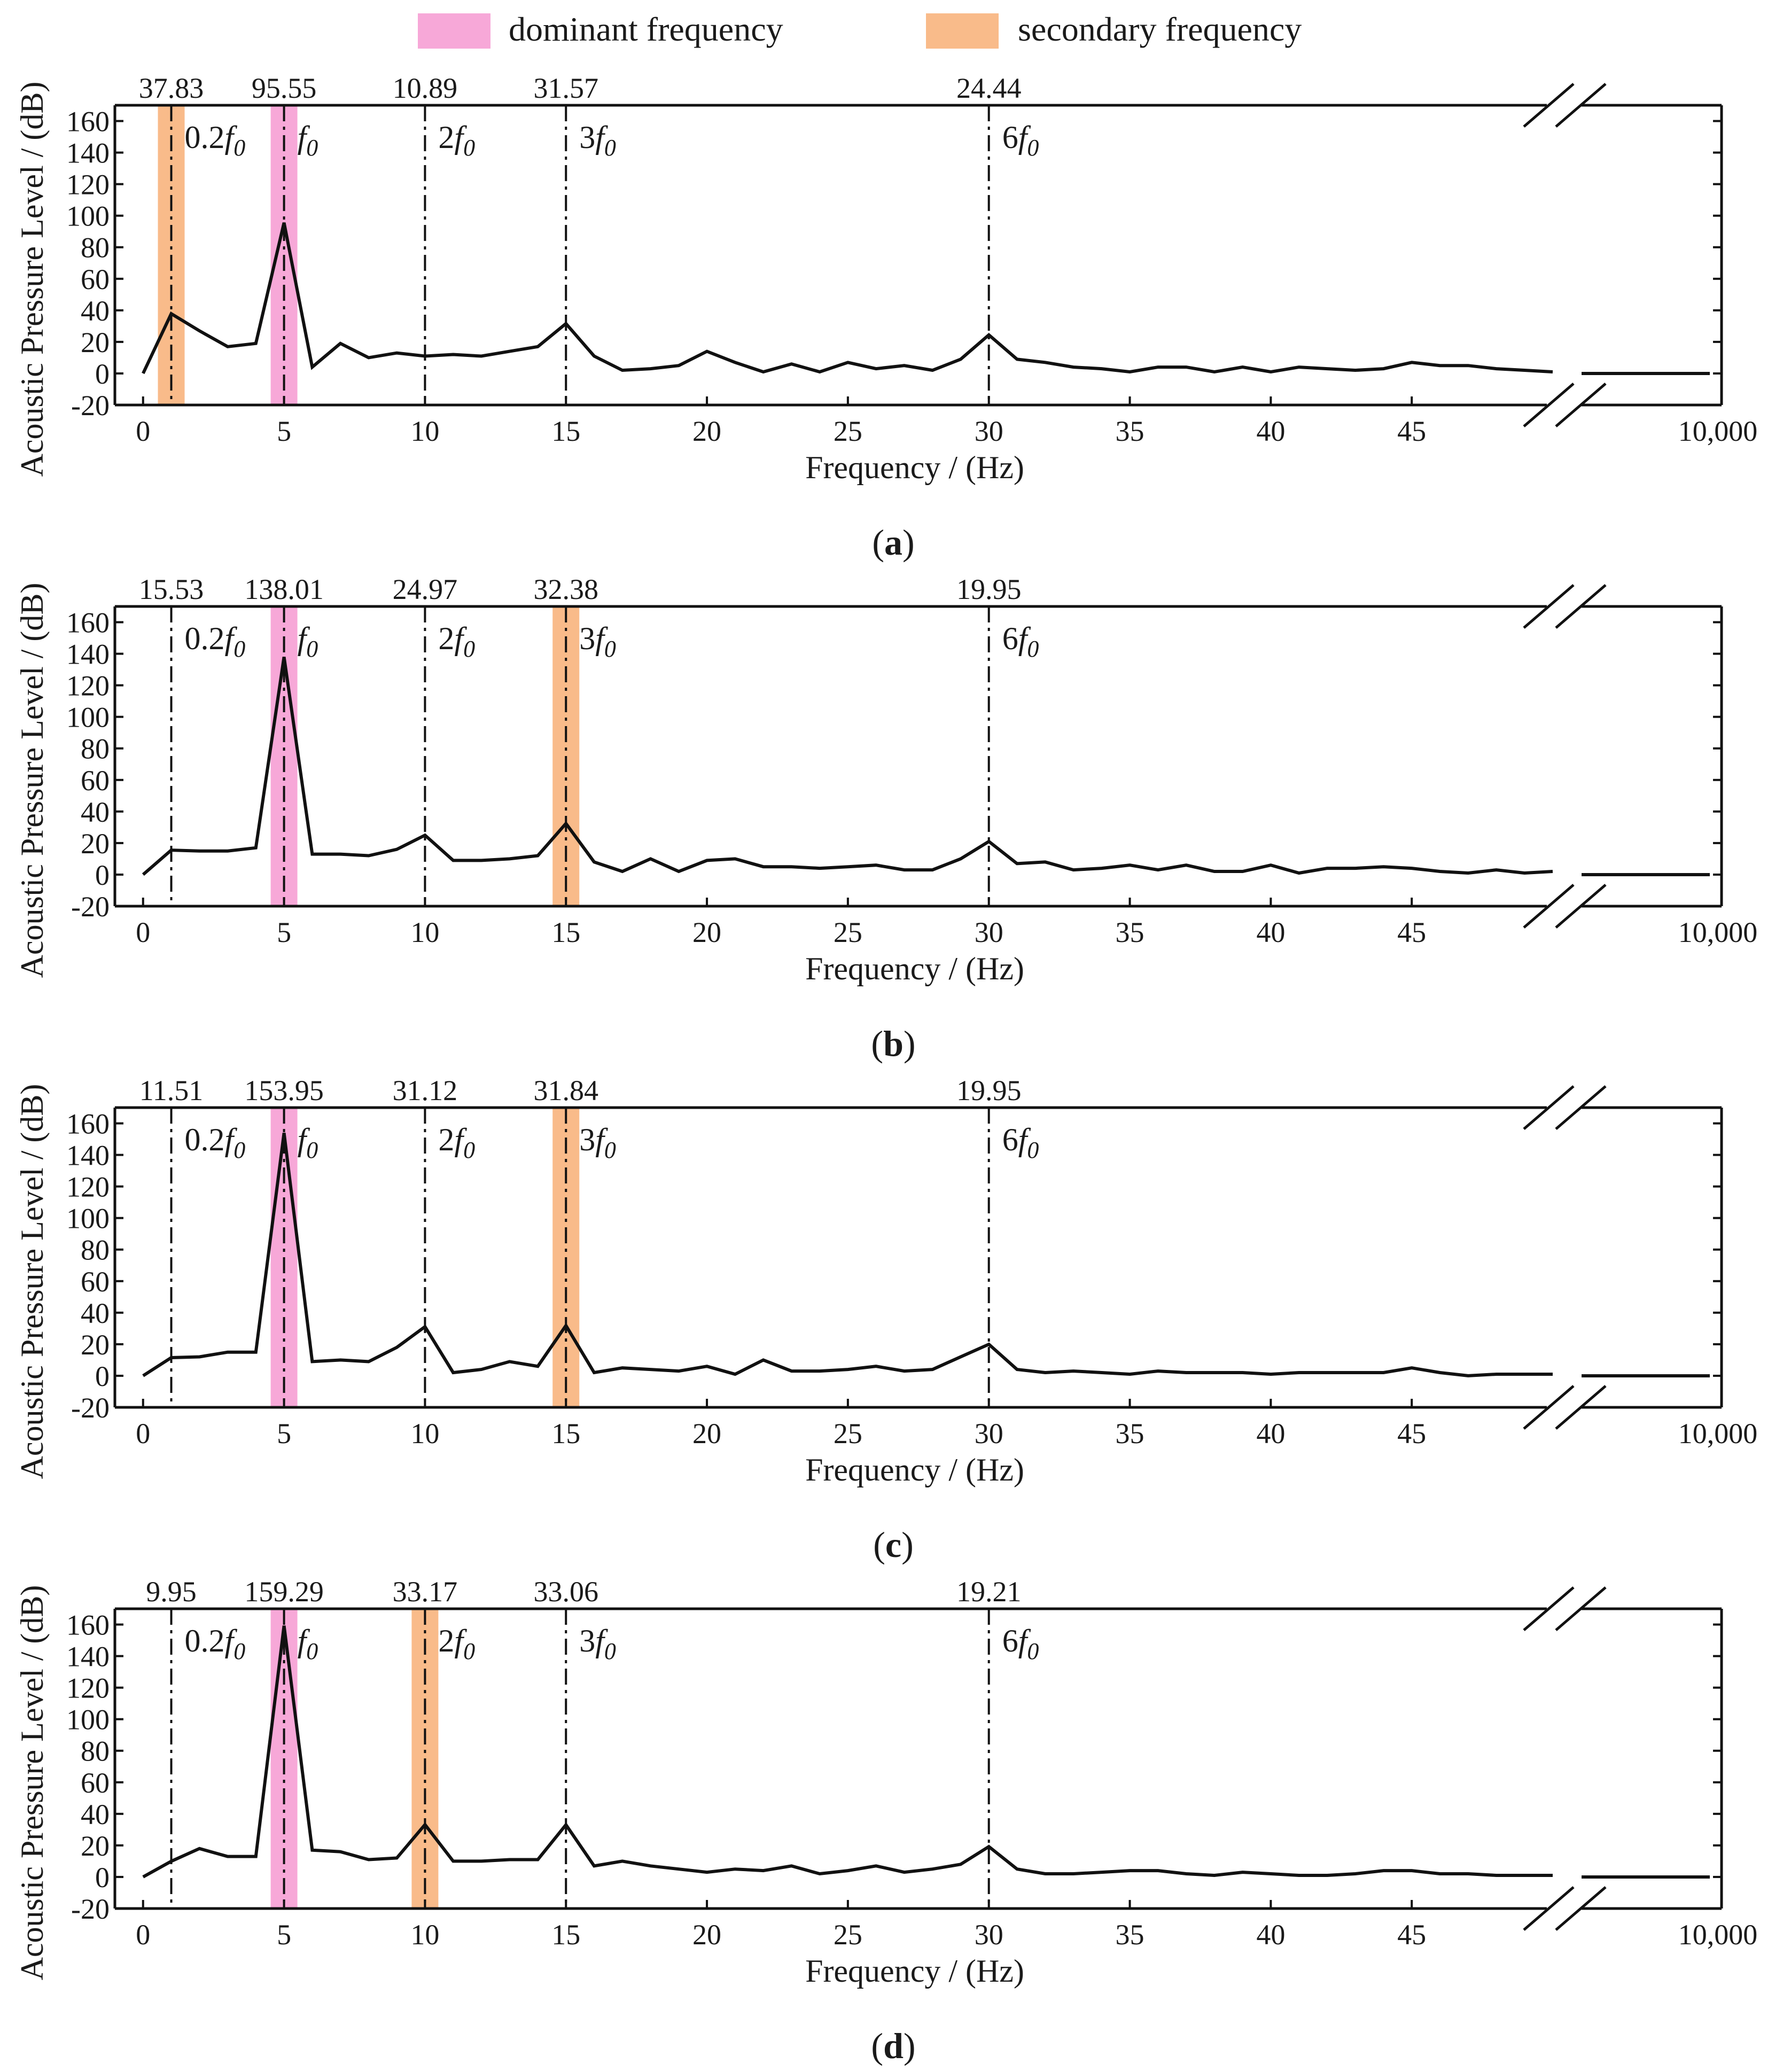  I want to click on x-tick-label-break: 10,000, so click(1718, 932).